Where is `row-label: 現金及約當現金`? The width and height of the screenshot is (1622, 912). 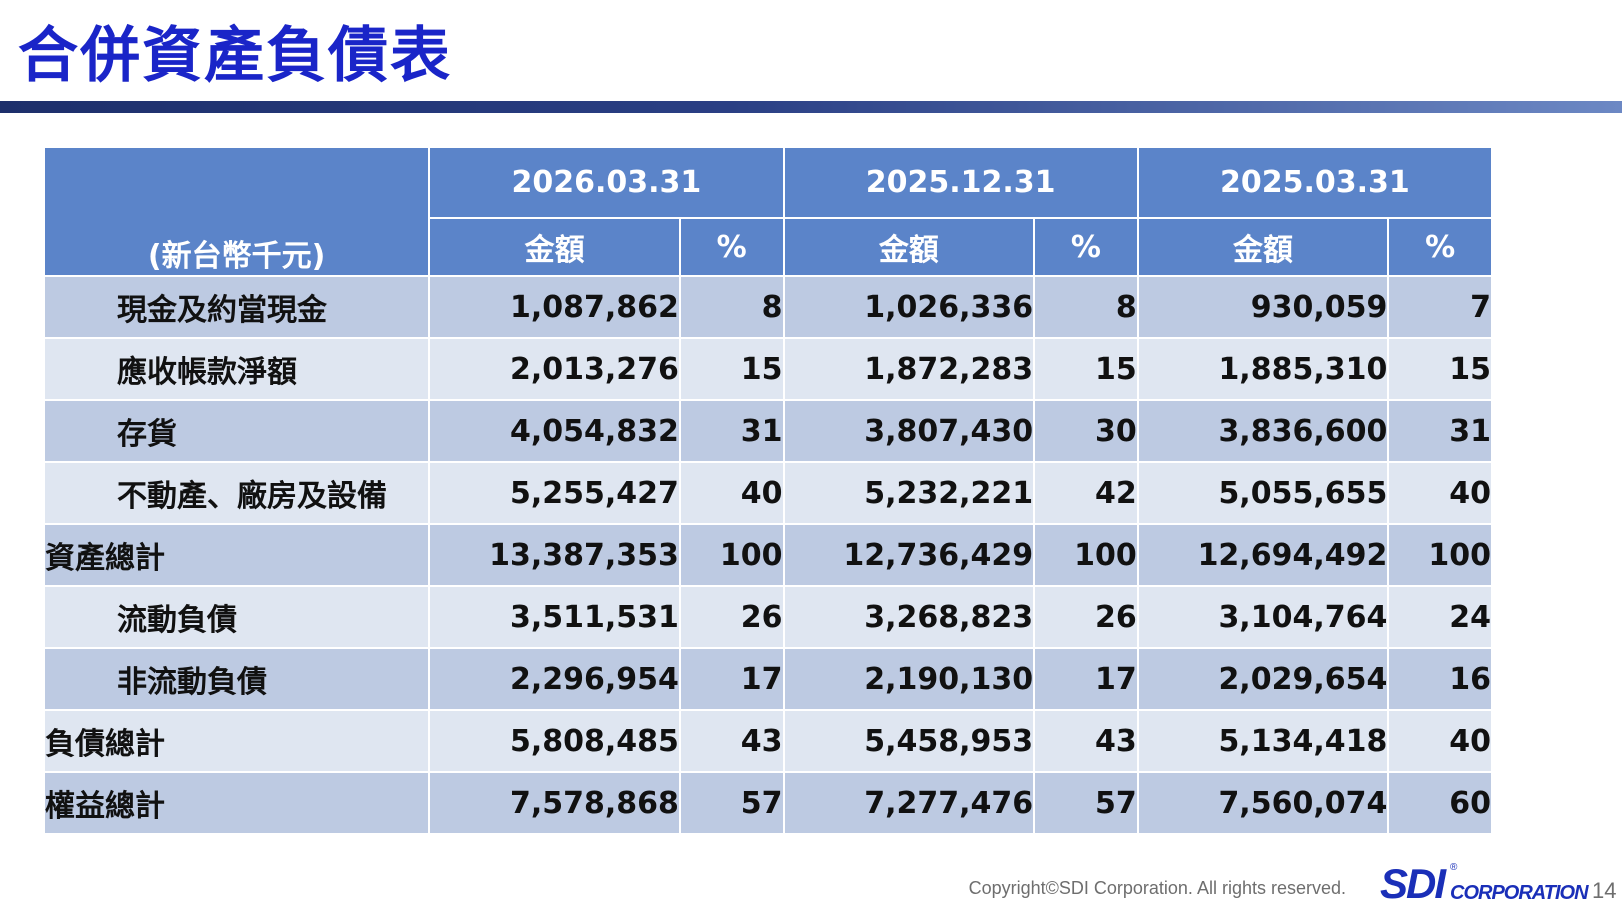
row-label: 現金及約當現金 is located at coordinates (236, 307).